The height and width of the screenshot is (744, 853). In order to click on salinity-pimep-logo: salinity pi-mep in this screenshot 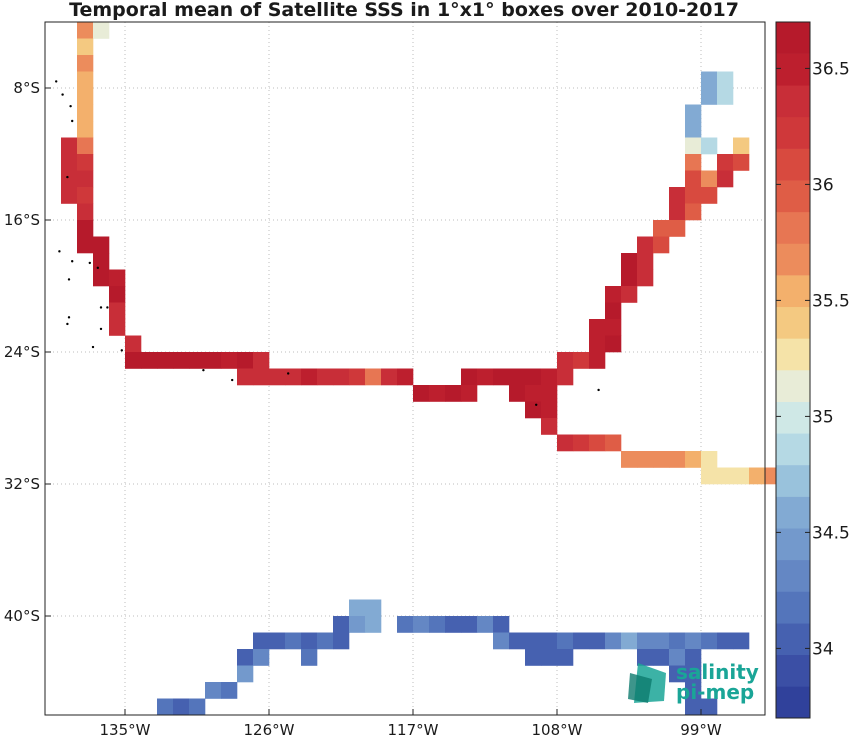, I will do `click(693, 682)`.